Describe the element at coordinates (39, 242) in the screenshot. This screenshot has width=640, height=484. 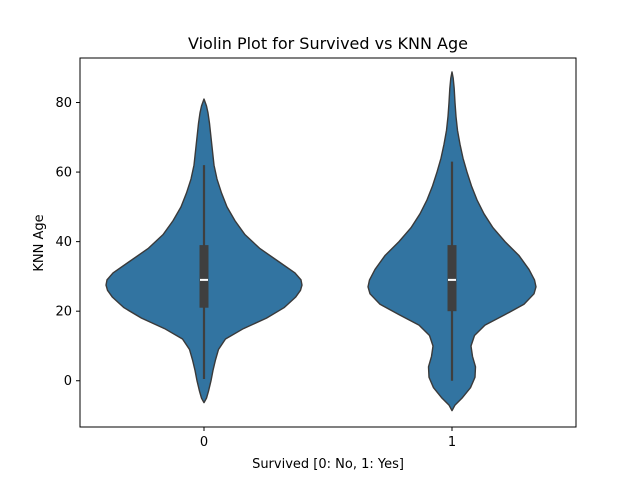
I see `y-axis-label: KNN Age` at that location.